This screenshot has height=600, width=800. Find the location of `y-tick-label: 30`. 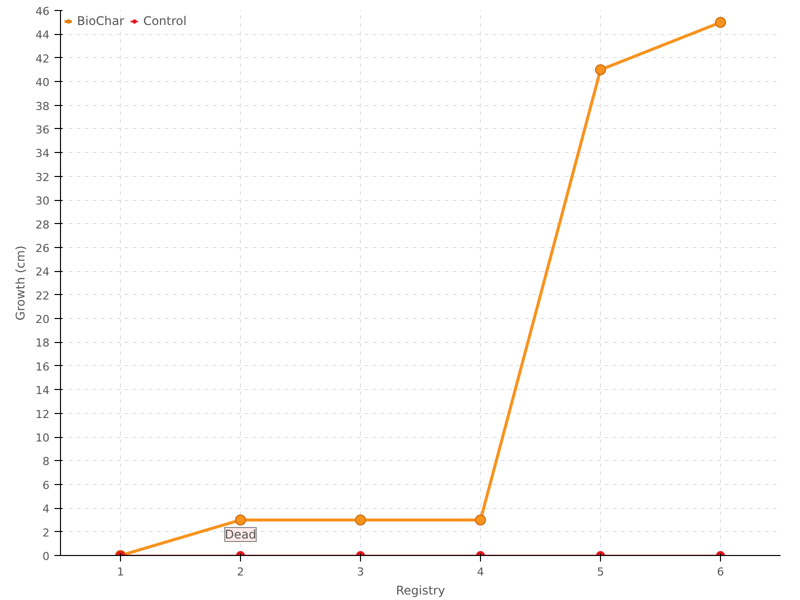

y-tick-label: 30 is located at coordinates (43, 201).